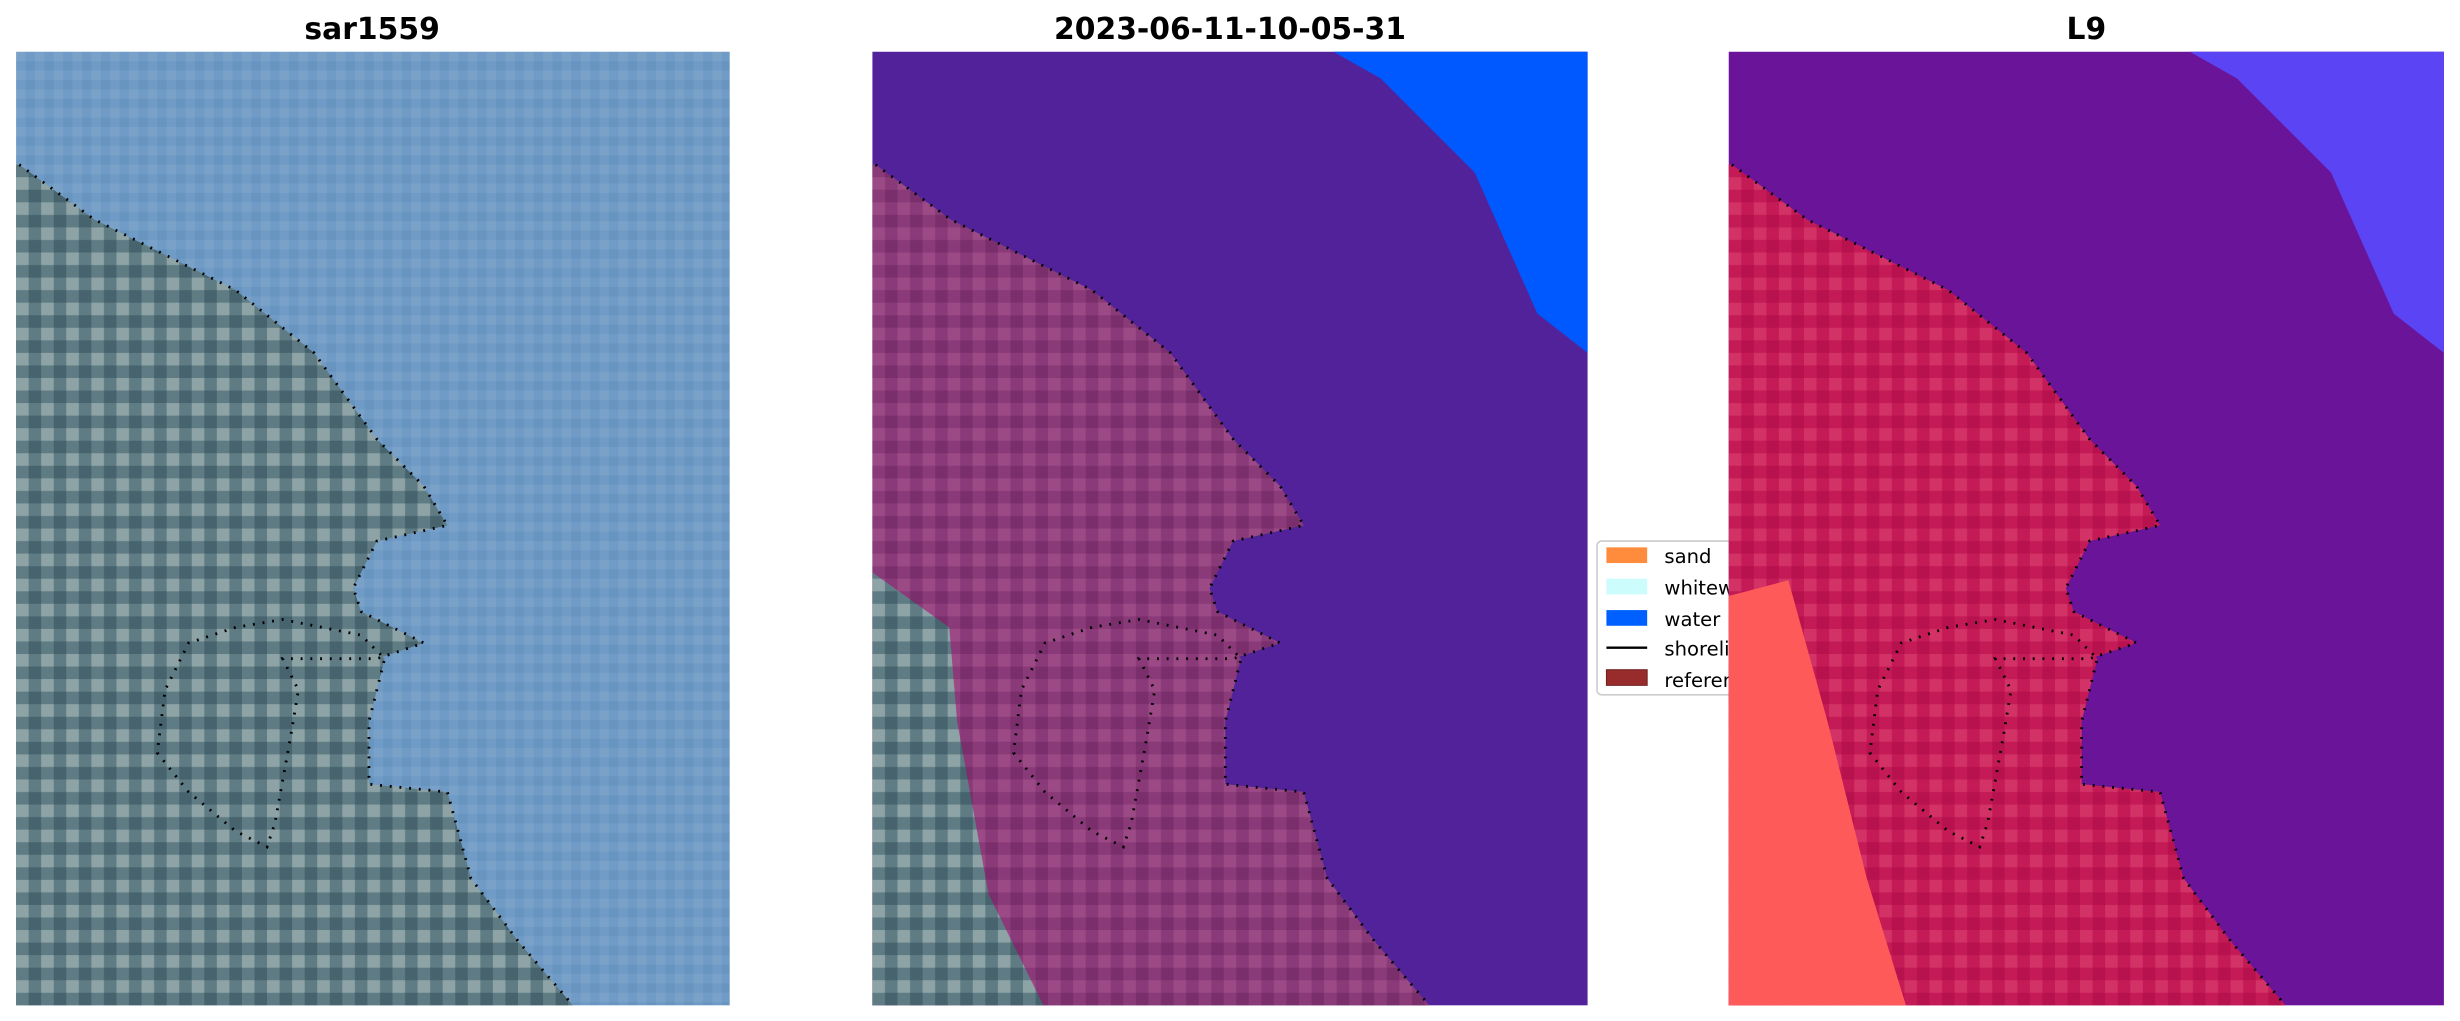 Image resolution: width=2460 pixels, height=1021 pixels. What do you see at coordinates (371, 29) in the screenshot?
I see `panel-title: sar1559` at bounding box center [371, 29].